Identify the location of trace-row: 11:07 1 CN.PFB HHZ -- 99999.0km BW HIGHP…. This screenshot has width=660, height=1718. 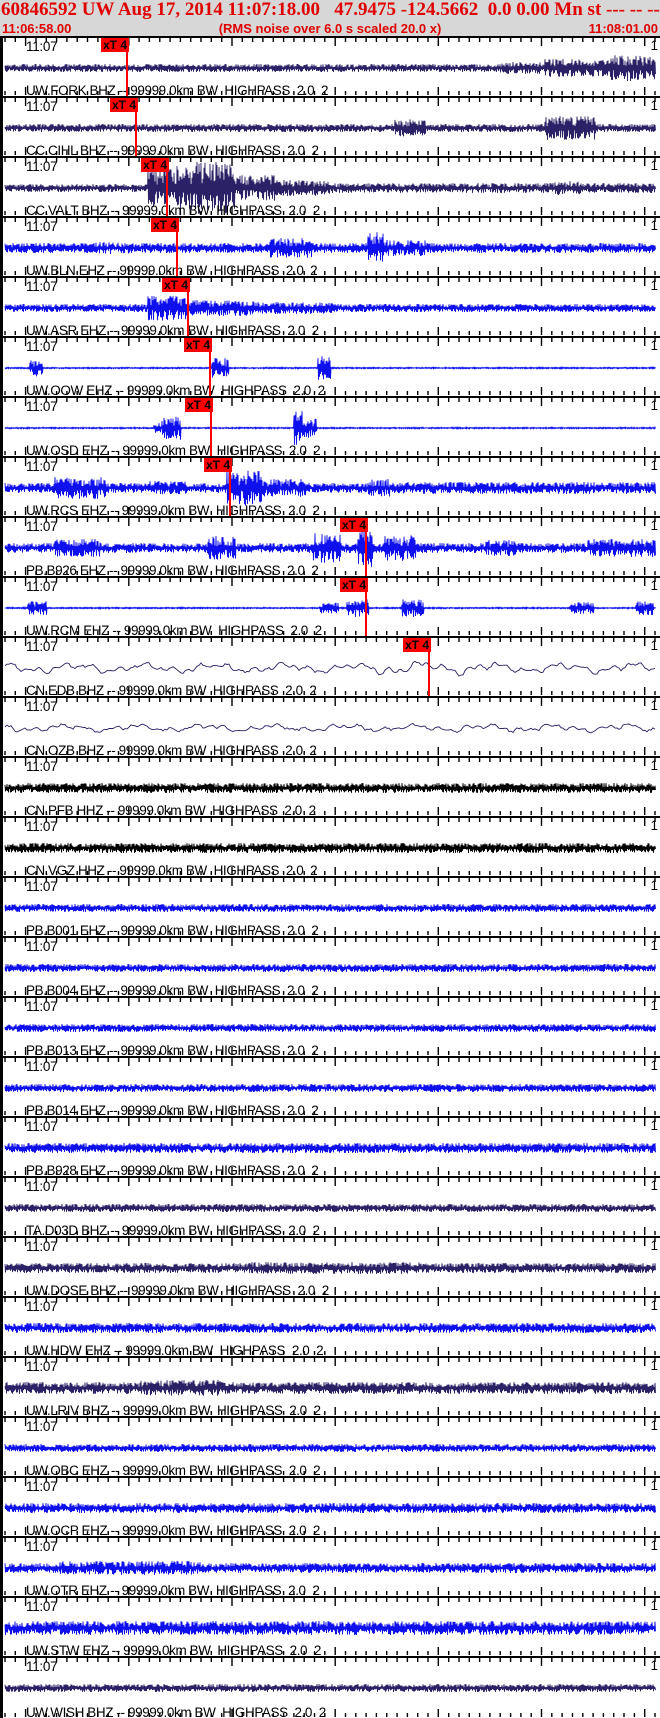
(330, 787).